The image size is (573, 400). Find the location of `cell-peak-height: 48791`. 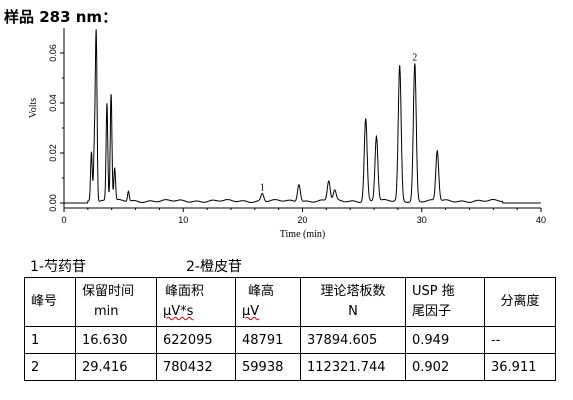

cell-peak-height: 48791 is located at coordinates (268, 340).